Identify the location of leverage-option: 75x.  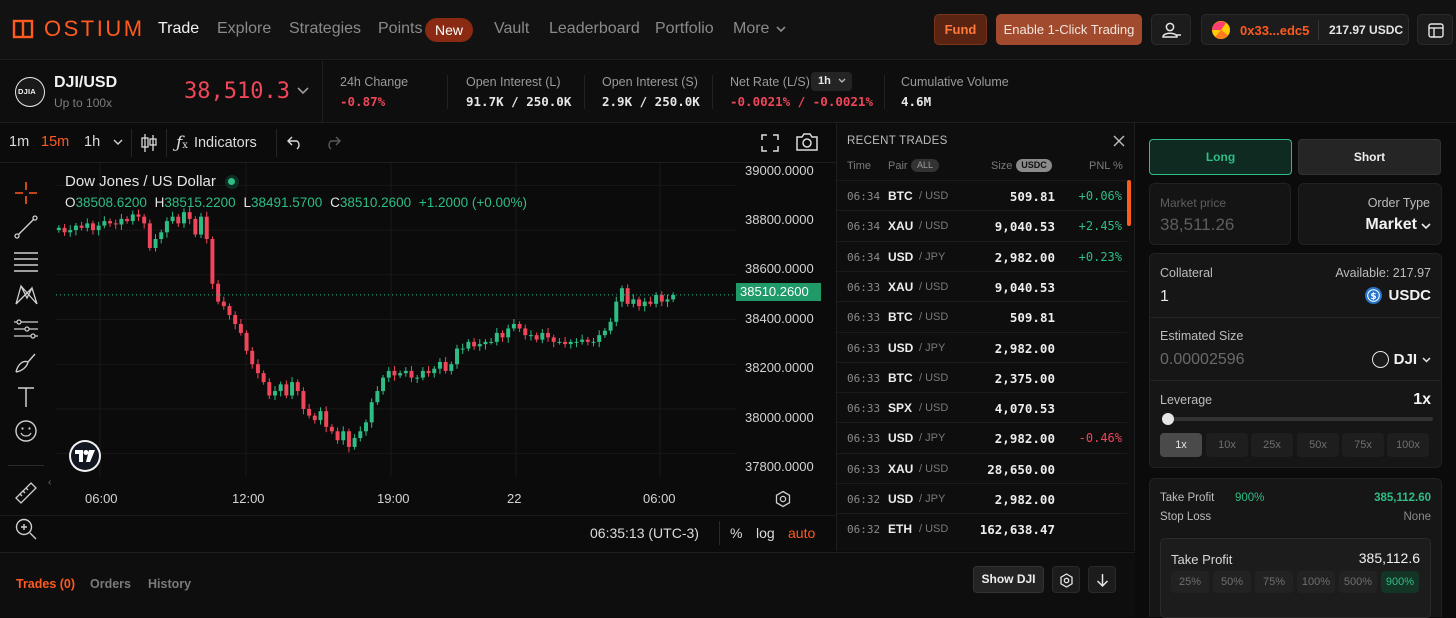
(1363, 445).